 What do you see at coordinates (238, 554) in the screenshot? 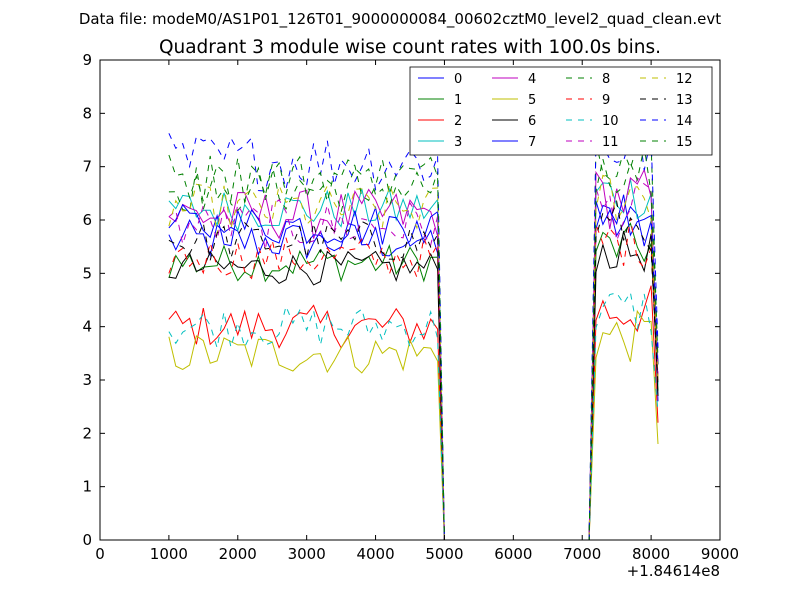
I see `x-tick-label: 2000` at bounding box center [238, 554].